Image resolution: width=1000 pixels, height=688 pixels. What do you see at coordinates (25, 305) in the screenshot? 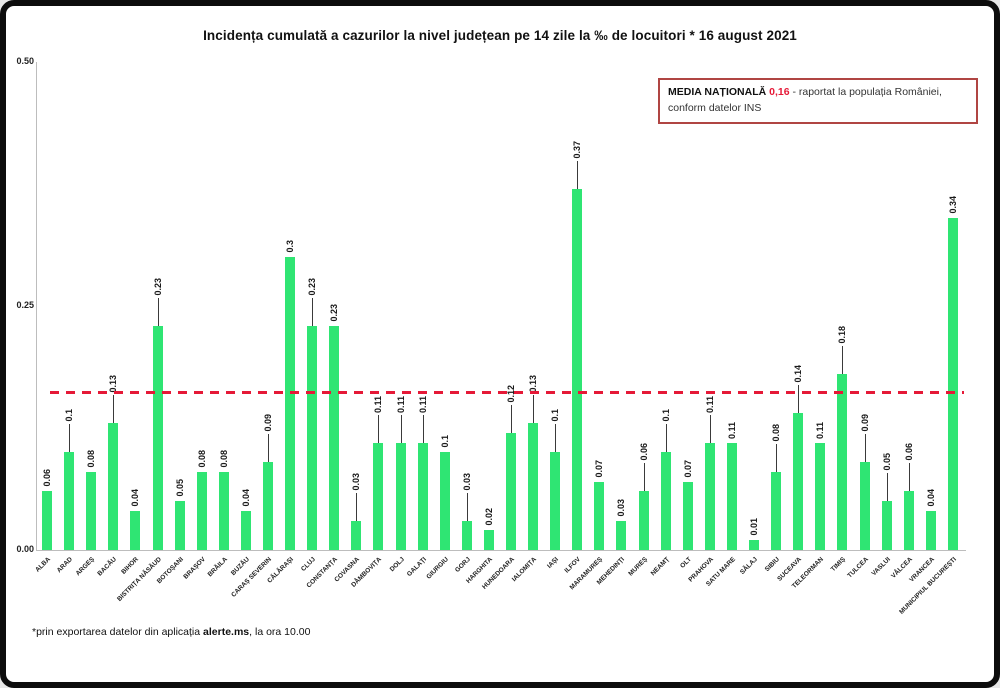
I see `y-tick-025: 0.25` at bounding box center [25, 305].